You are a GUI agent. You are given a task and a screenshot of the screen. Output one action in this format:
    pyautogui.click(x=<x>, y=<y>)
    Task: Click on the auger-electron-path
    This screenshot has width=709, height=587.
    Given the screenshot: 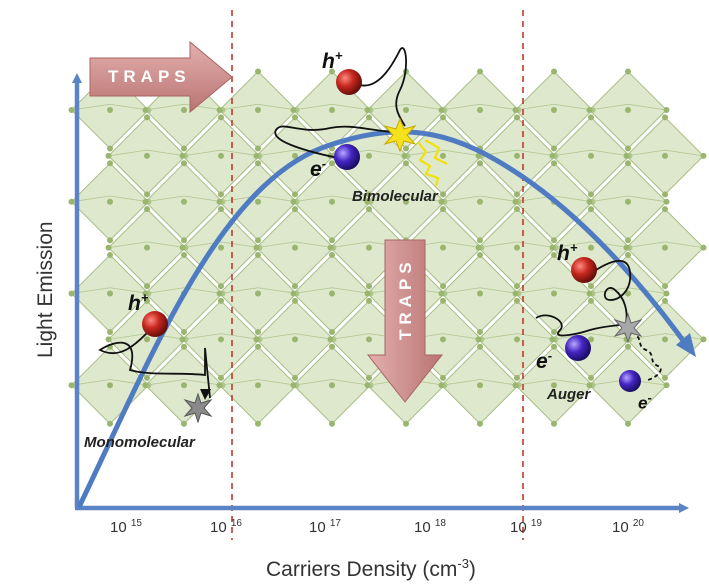 What is the action you would take?
    pyautogui.click(x=581, y=325)
    